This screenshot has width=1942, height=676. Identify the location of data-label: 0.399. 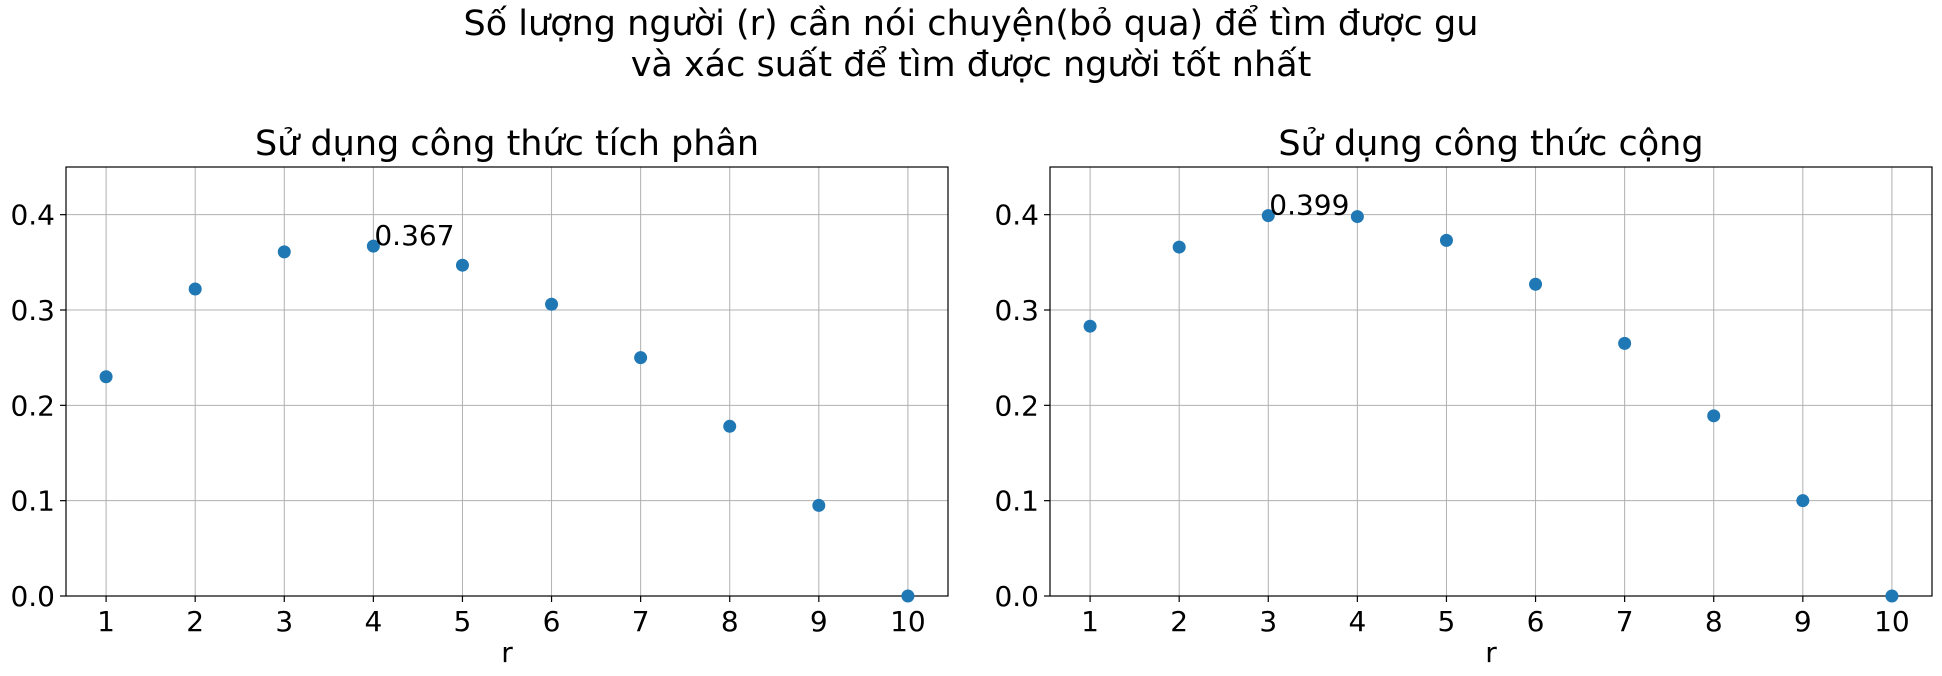
(1309, 205).